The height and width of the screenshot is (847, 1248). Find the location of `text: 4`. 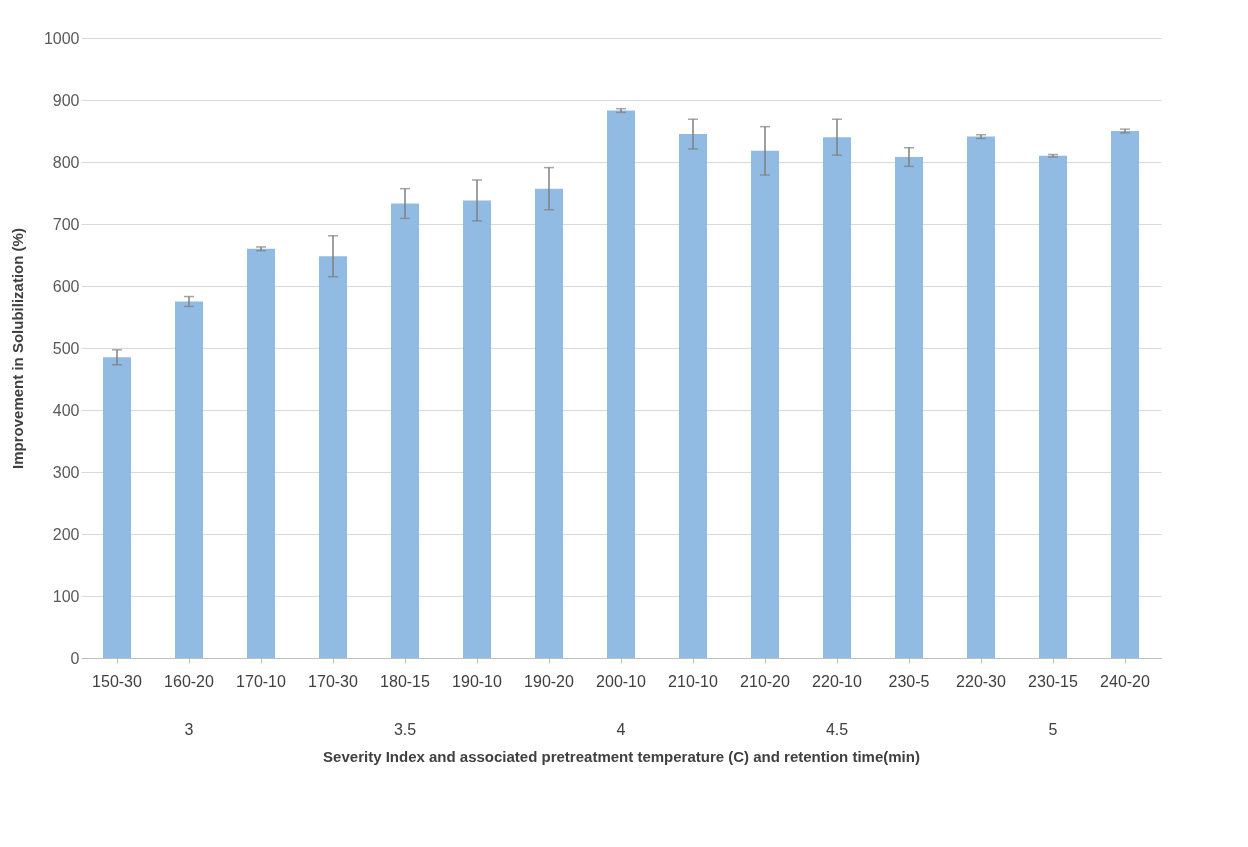

text: 4 is located at coordinates (621, 729).